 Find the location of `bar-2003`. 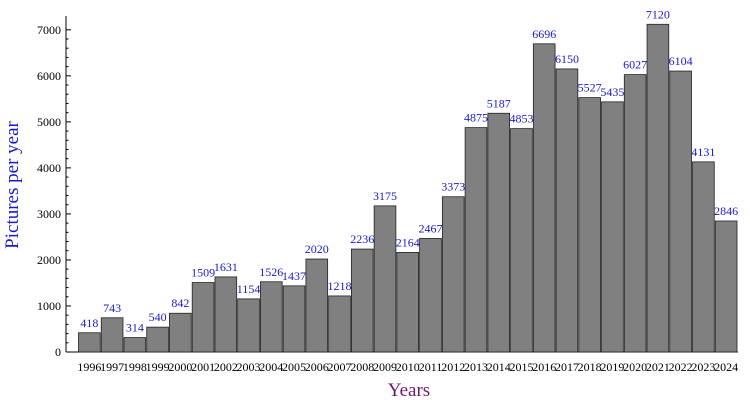

bar-2003 is located at coordinates (248, 325).